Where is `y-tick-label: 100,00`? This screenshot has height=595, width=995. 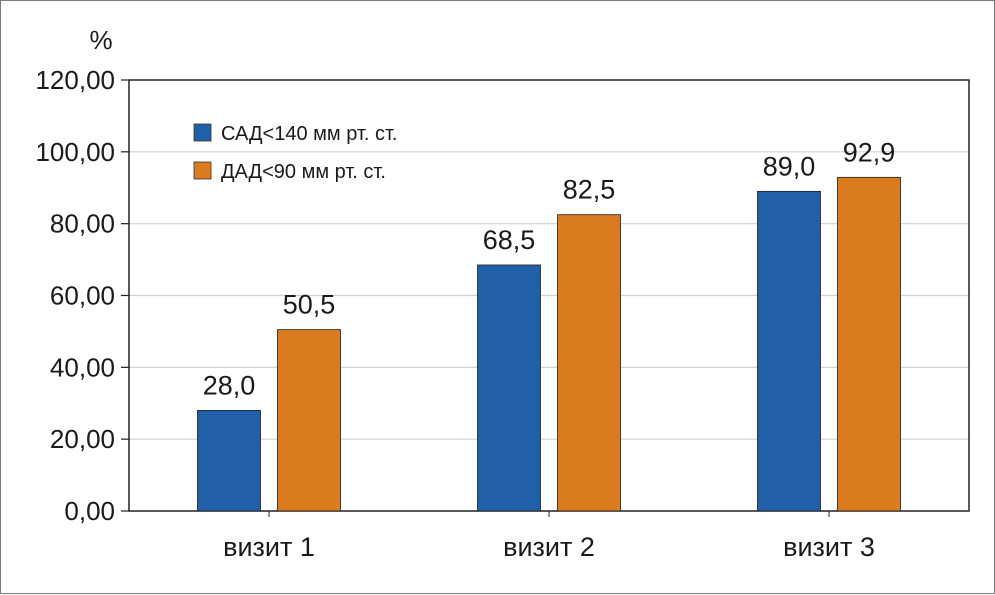 y-tick-label: 100,00 is located at coordinates (75, 152).